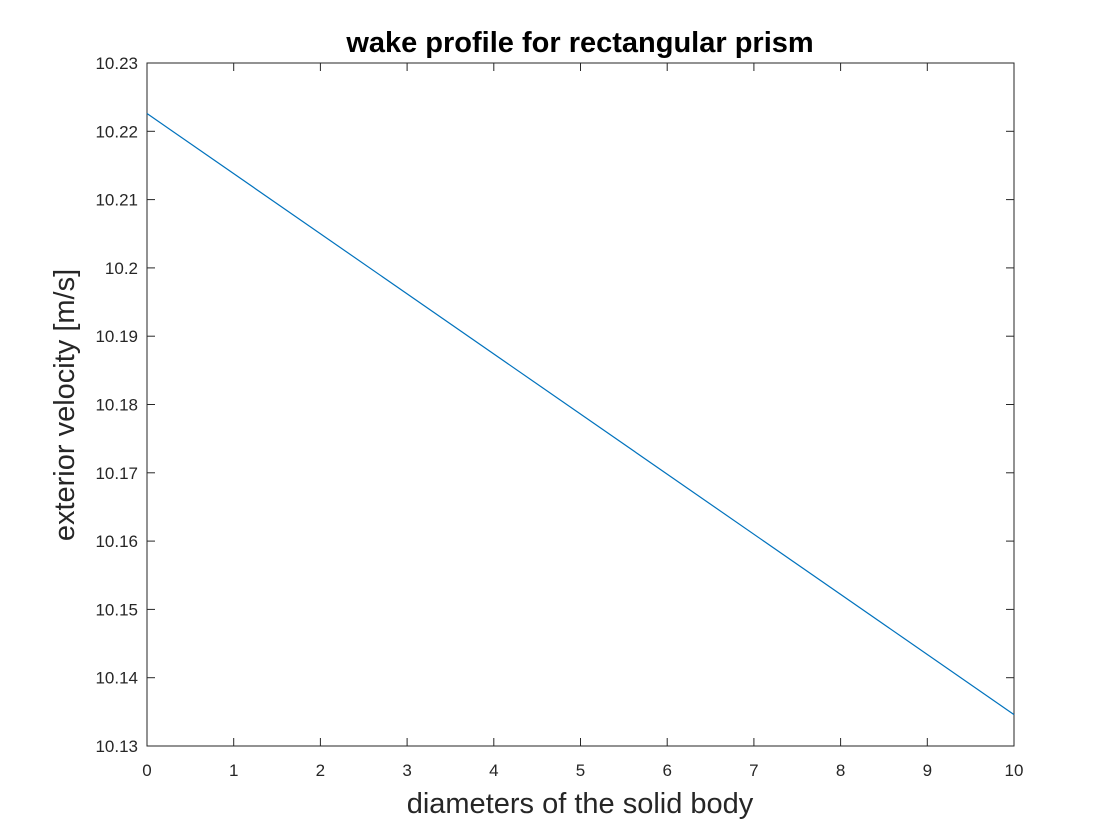  Describe the element at coordinates (146, 770) in the screenshot. I see `x-tick-label: 0` at that location.